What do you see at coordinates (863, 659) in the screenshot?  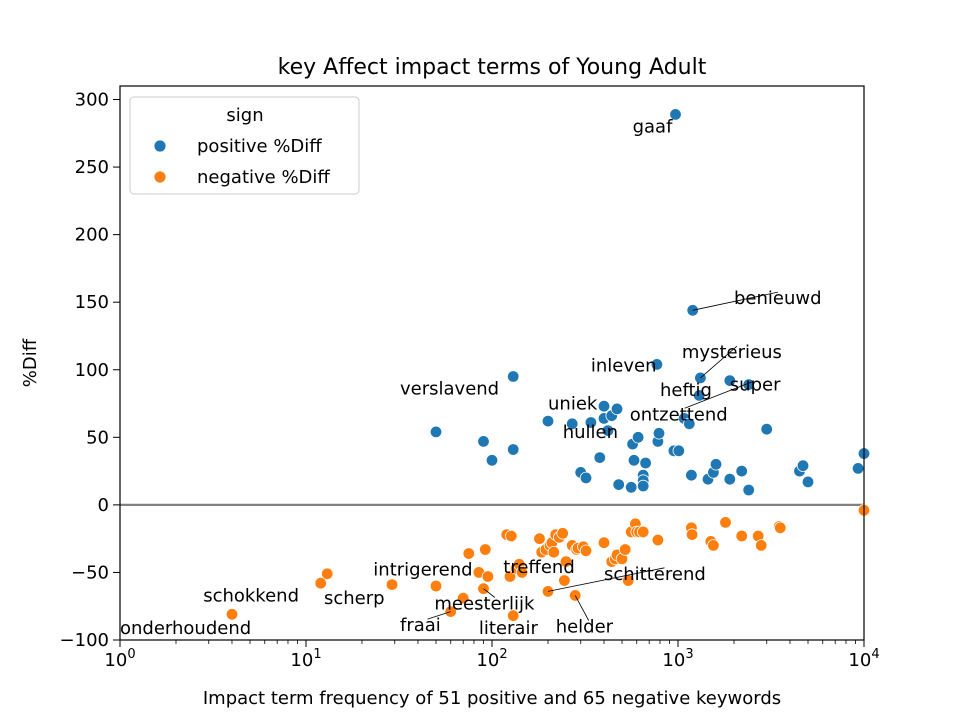 I see `x-tick-label: 10⁴` at bounding box center [863, 659].